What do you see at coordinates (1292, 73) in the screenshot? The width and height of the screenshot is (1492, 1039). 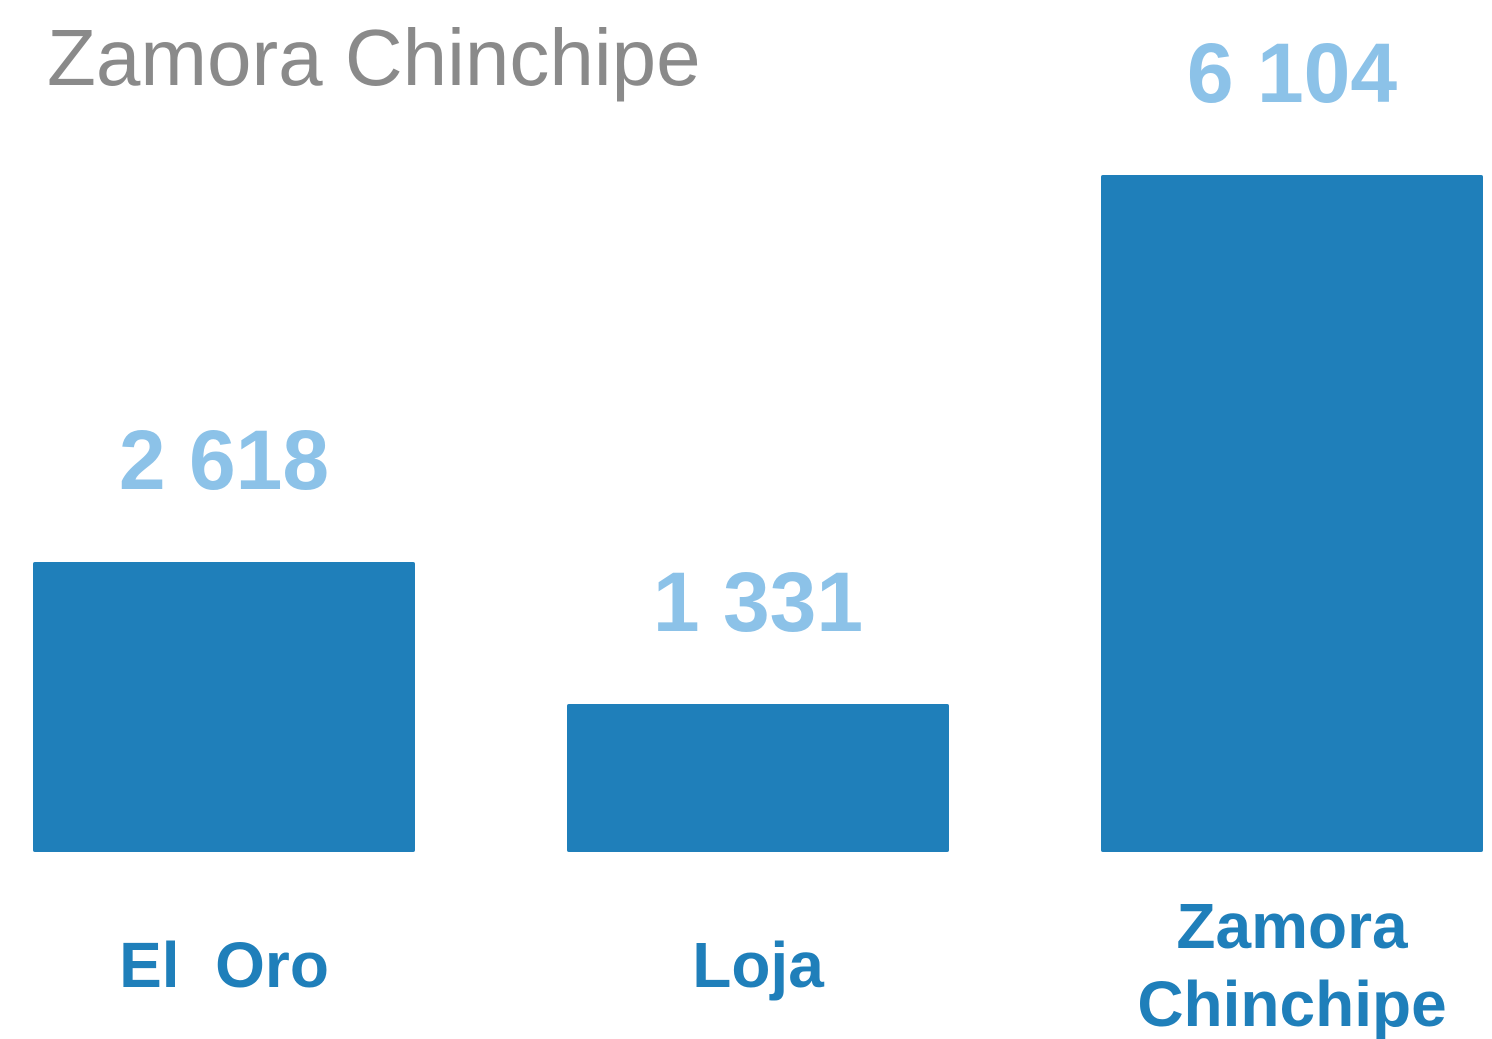 I see `value-label: 6 104` at bounding box center [1292, 73].